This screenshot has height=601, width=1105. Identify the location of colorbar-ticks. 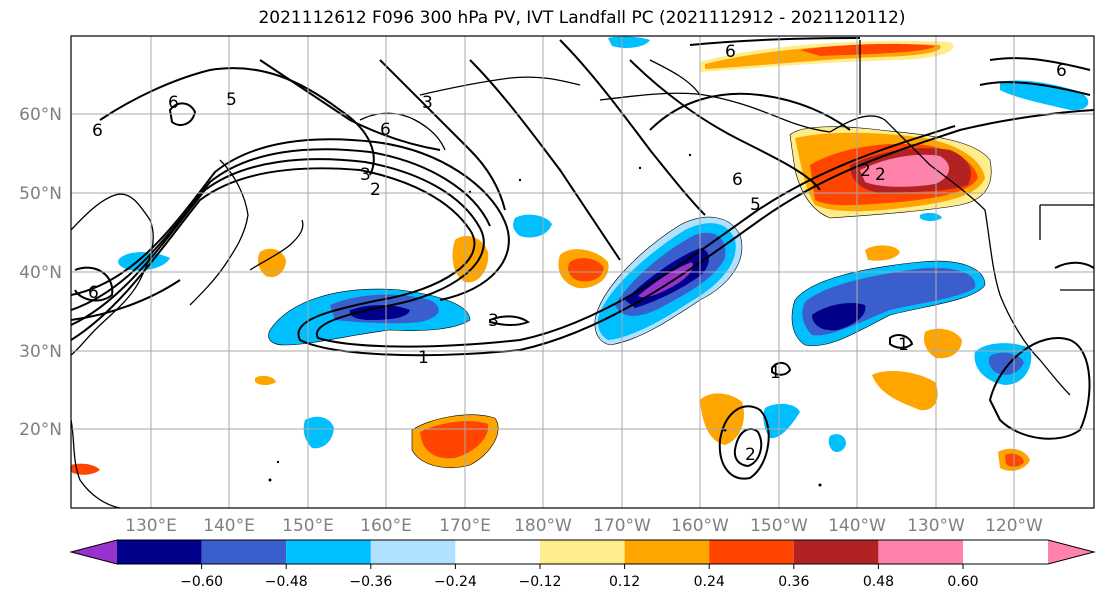
(582, 566).